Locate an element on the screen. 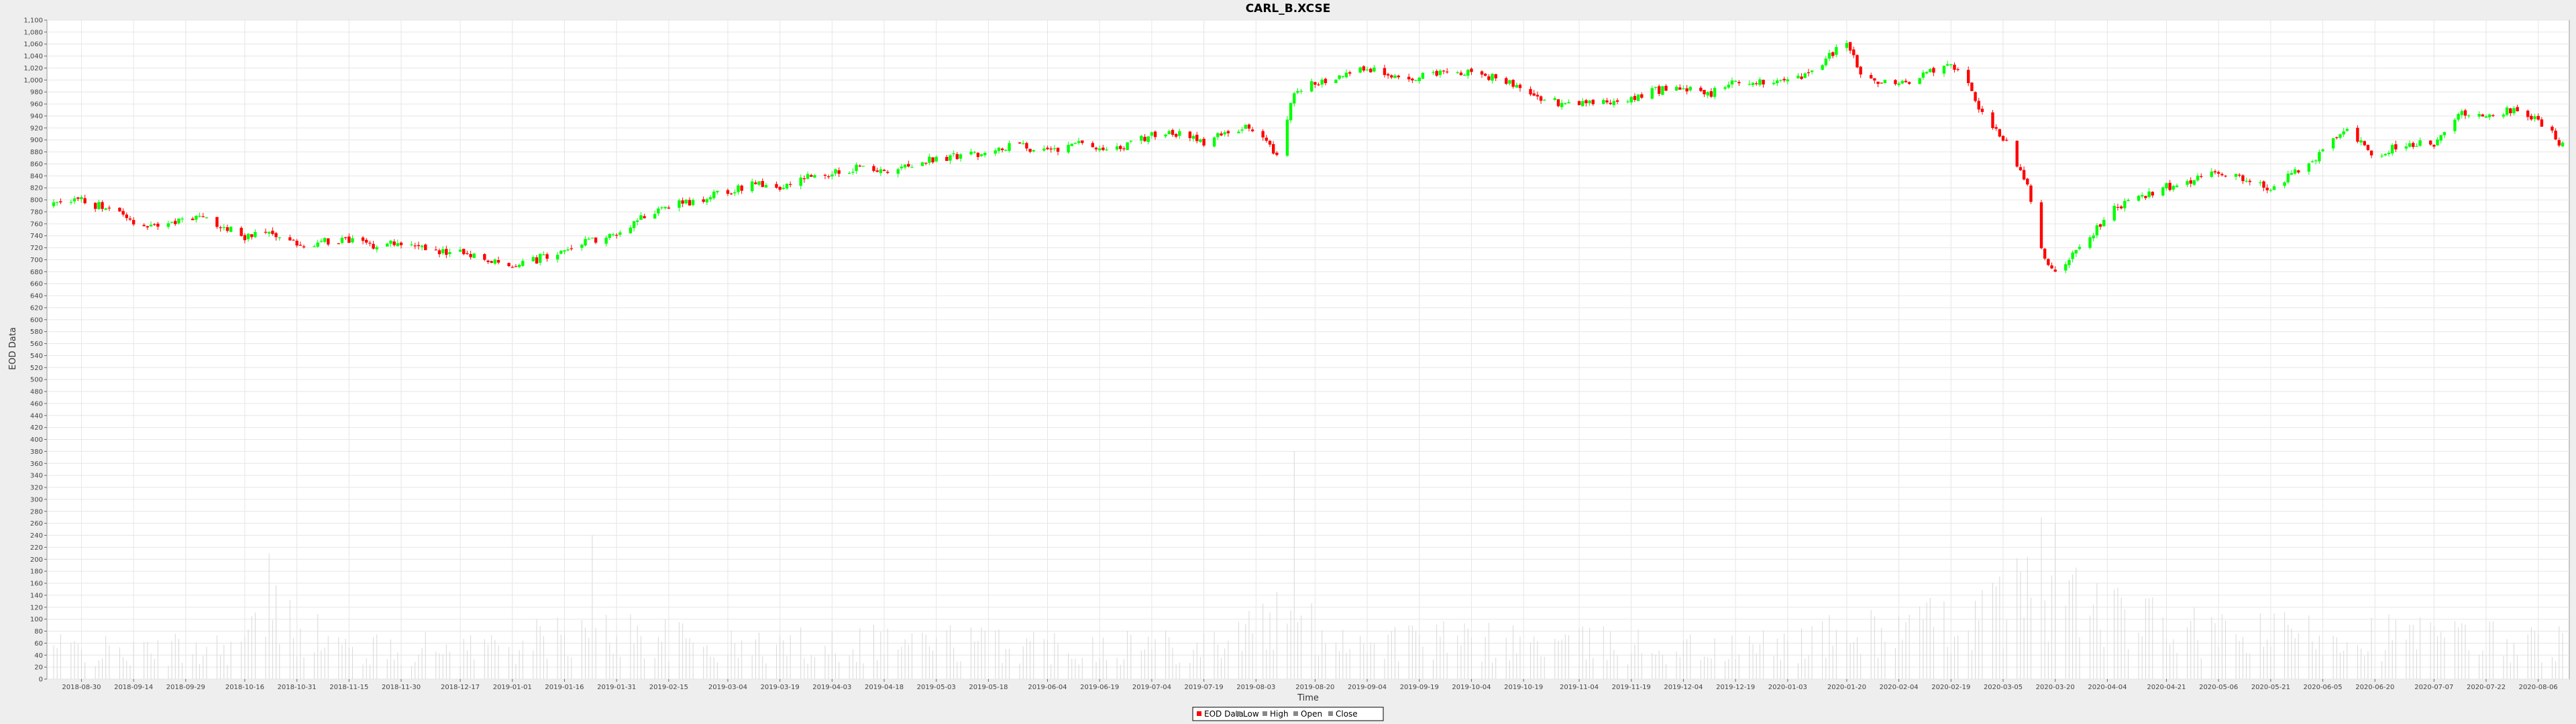  x-tick-label: 2019-01-31 is located at coordinates (616, 687).